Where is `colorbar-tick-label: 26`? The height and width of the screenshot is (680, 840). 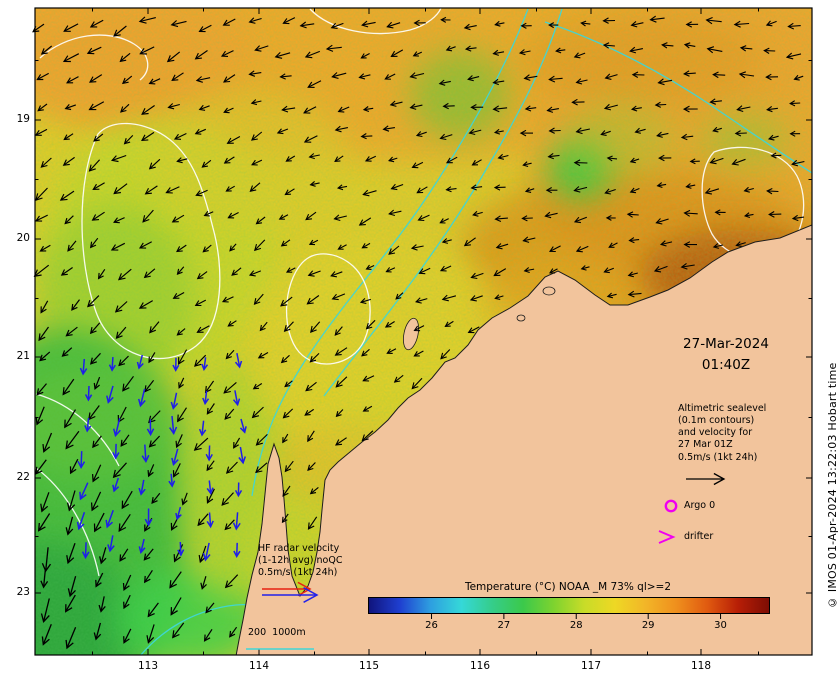 colorbar-tick-label: 26 is located at coordinates (431, 625).